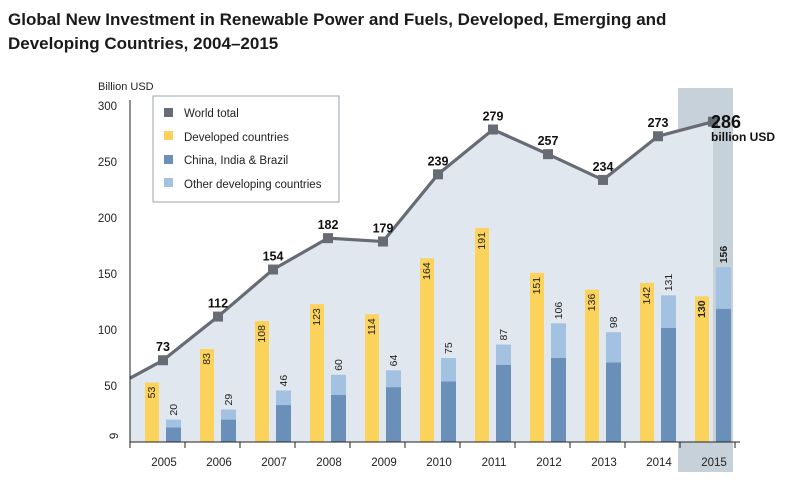 The width and height of the screenshot is (800, 484). I want to click on bar-other-developing-2010, so click(448, 370).